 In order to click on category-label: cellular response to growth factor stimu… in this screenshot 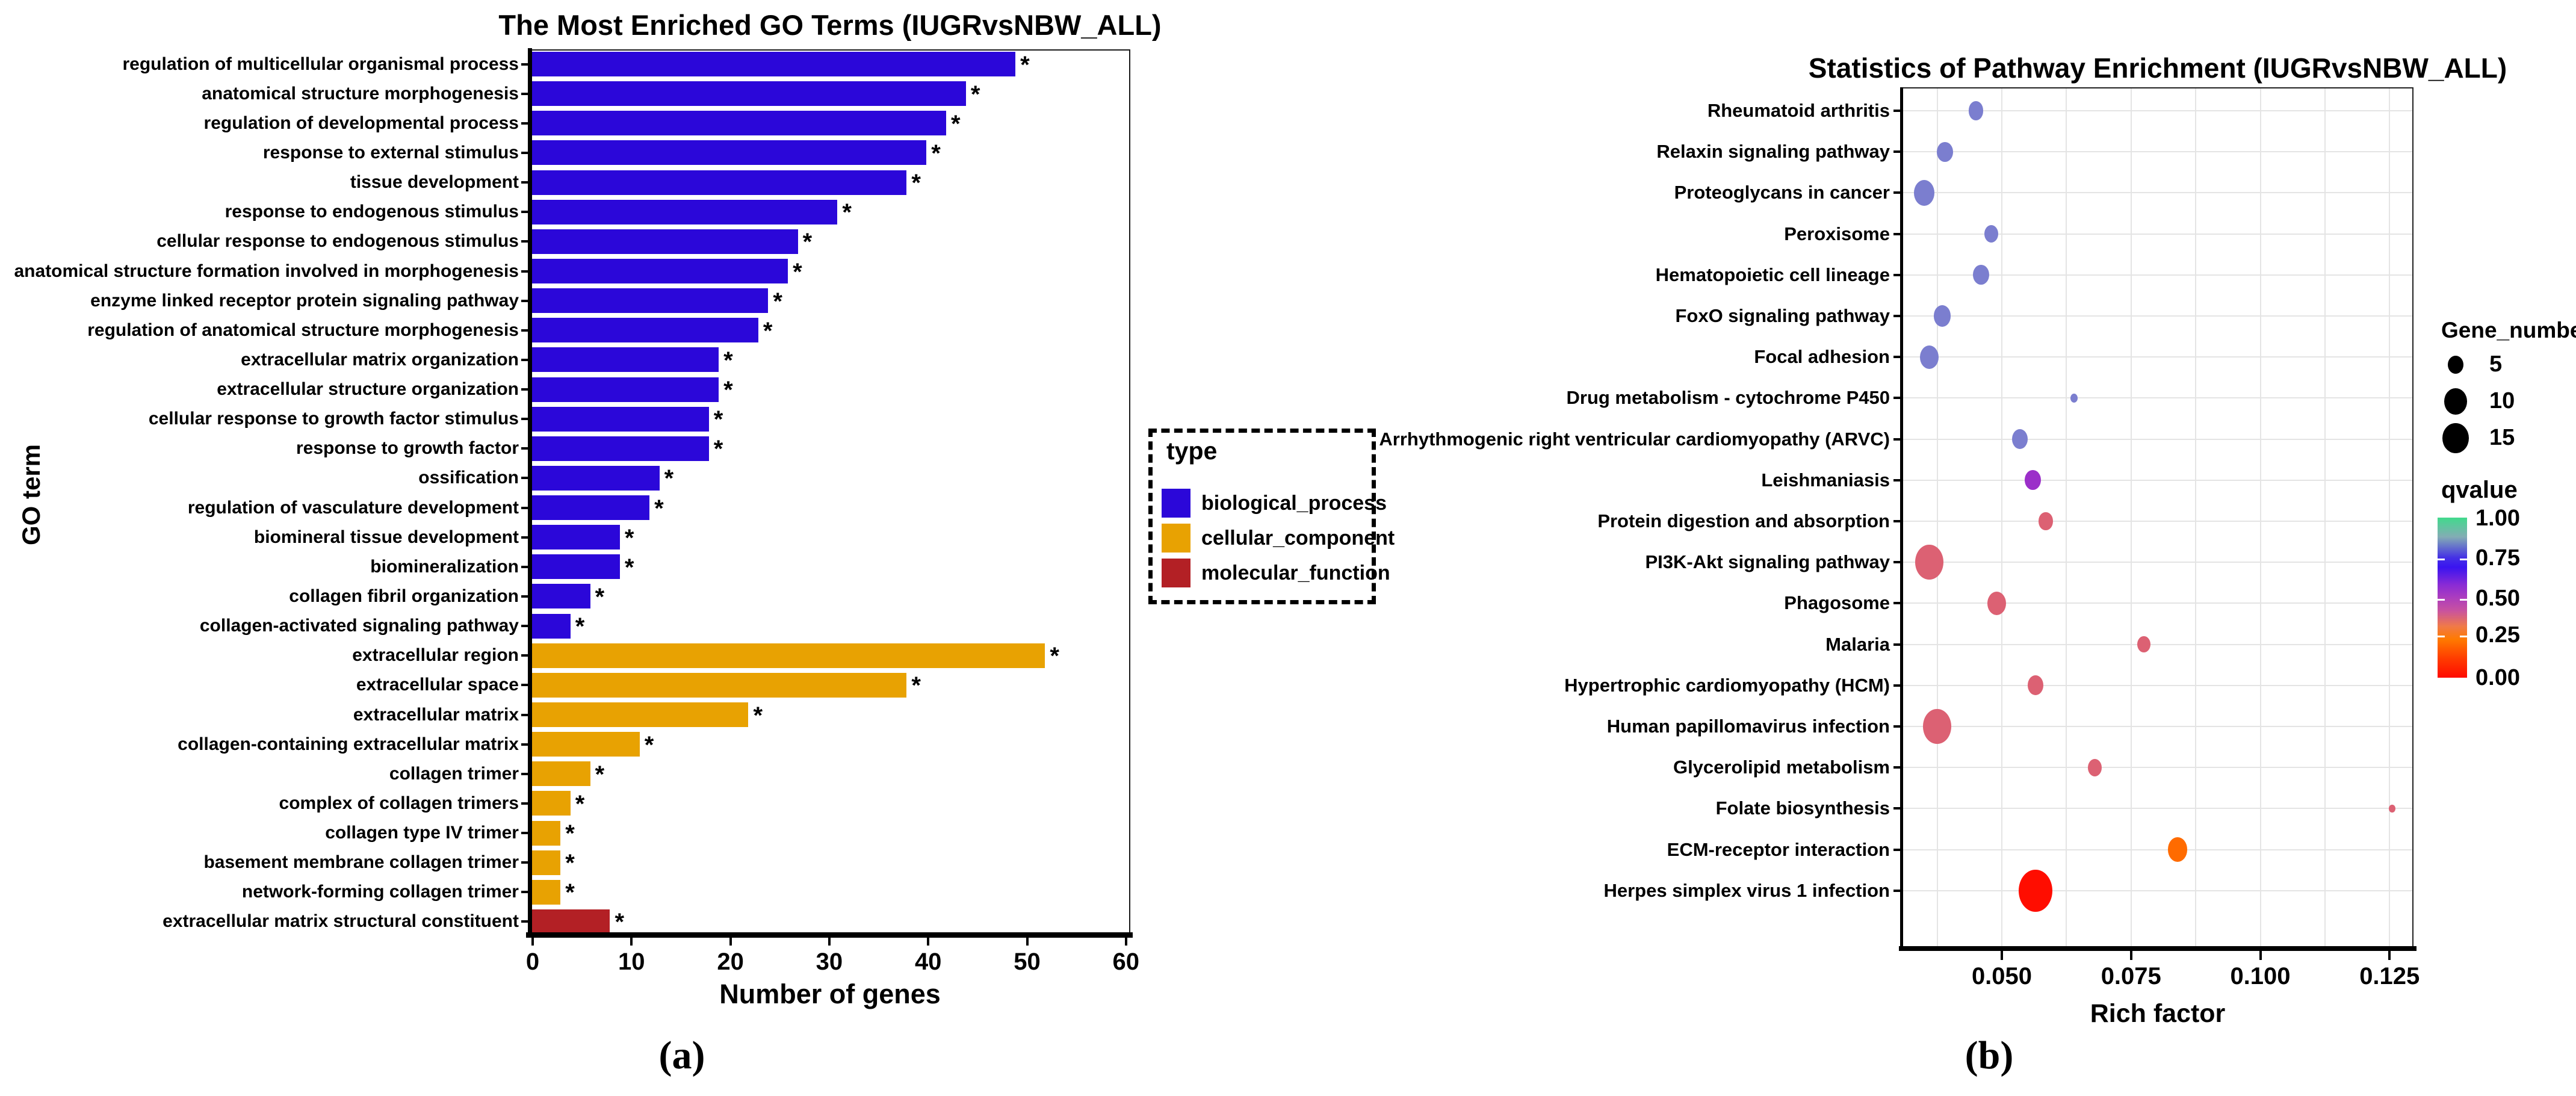, I will do `click(333, 419)`.